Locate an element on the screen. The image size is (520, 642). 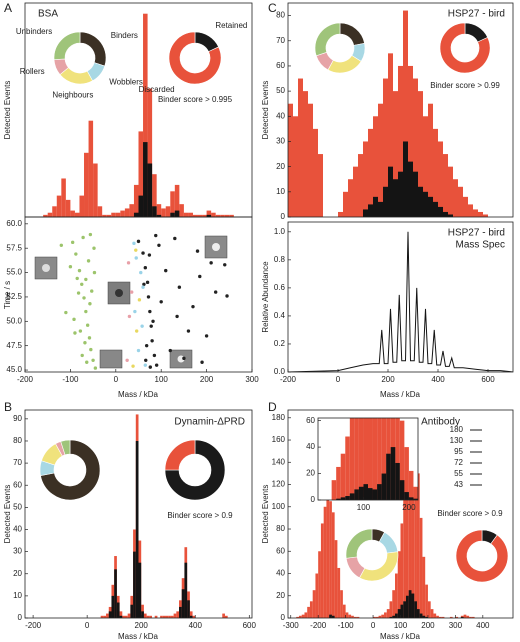
donut-segment is located at coordinates (482, 556).